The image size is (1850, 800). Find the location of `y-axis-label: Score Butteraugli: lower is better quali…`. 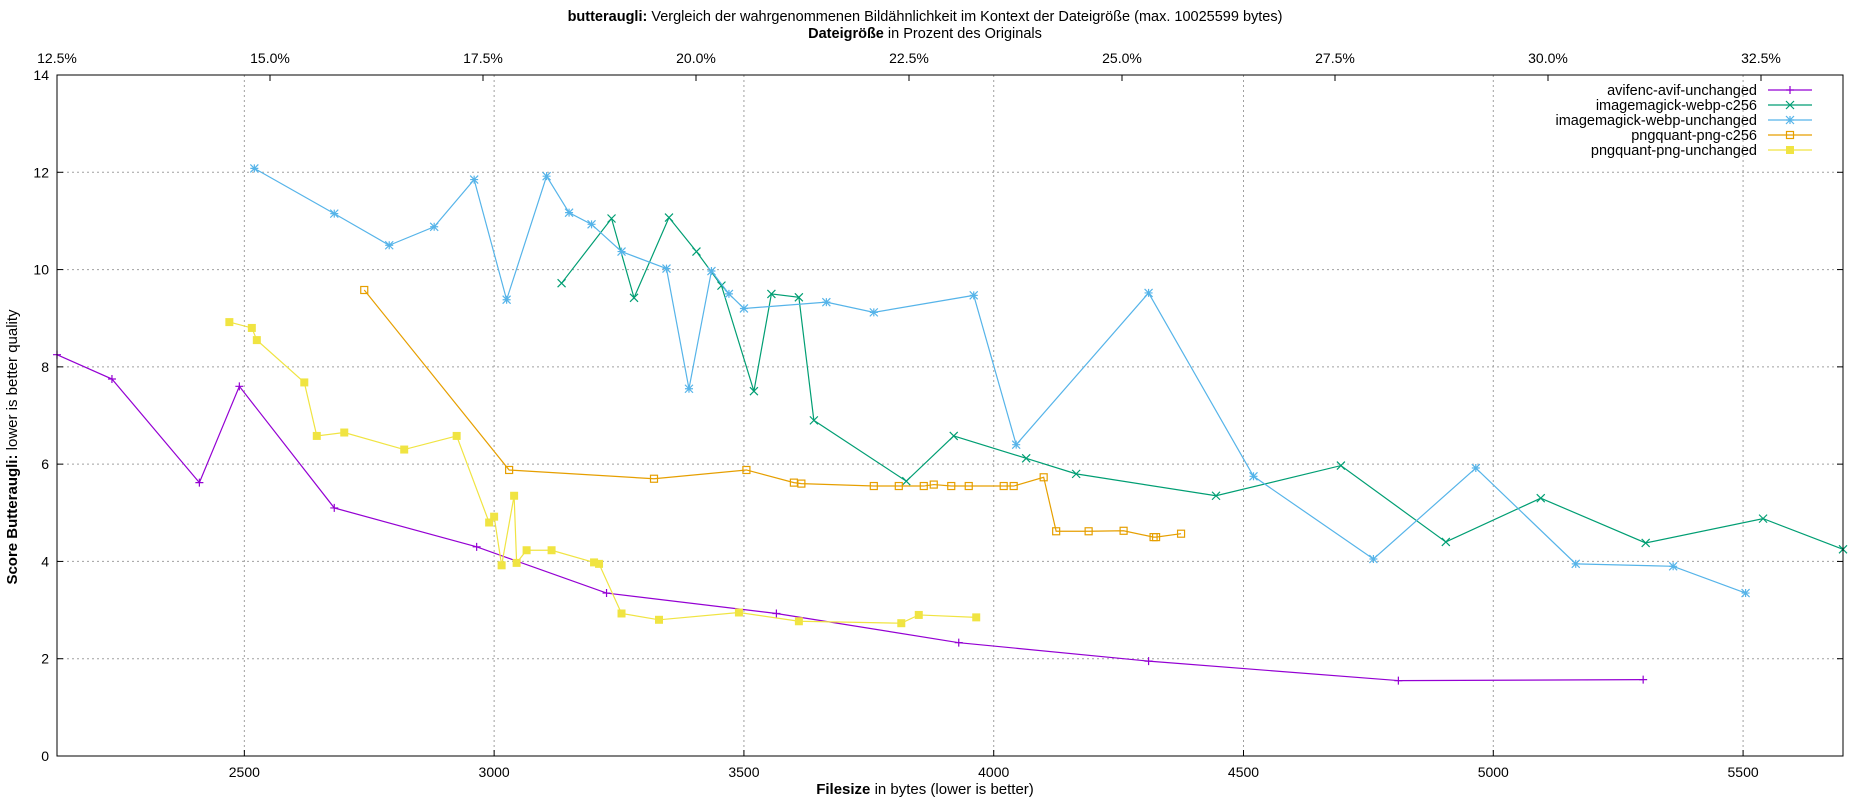

y-axis-label: Score Butteraugli: lower is better quali… is located at coordinates (12, 447).